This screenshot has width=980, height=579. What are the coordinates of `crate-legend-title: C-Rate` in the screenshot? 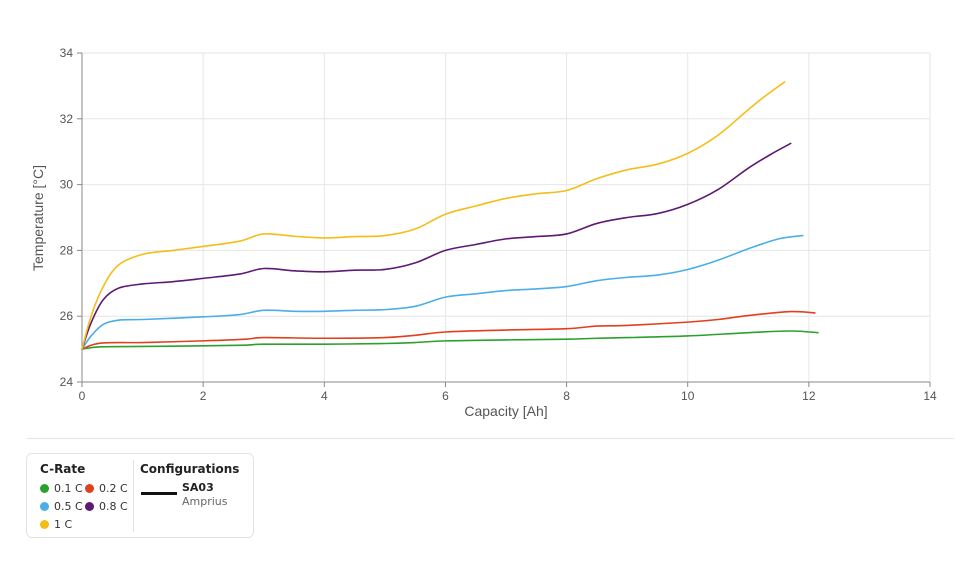 It's located at (63, 469).